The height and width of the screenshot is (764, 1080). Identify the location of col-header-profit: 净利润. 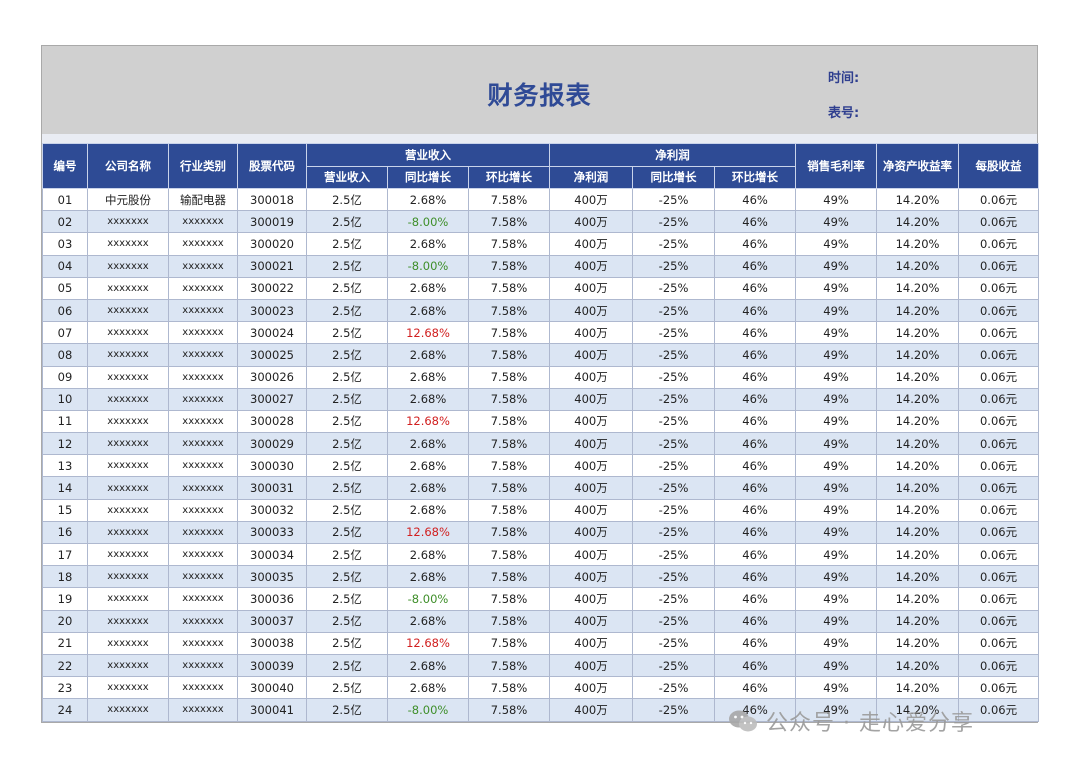
(591, 177).